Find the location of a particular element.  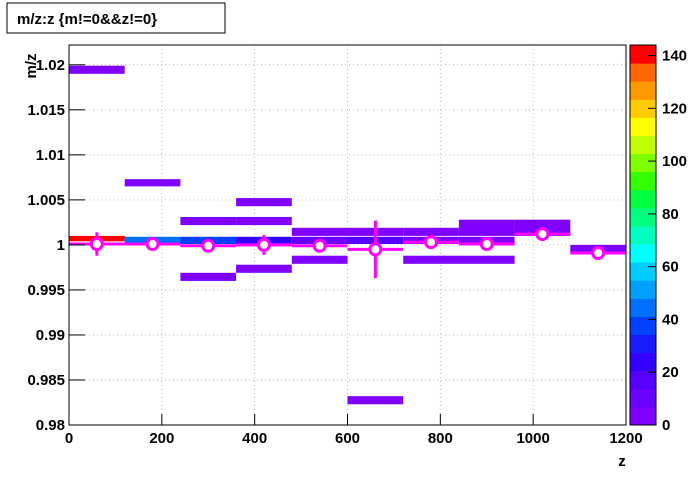

chart-title: m/z:z {m!=0&&z!=0} is located at coordinates (87, 19).